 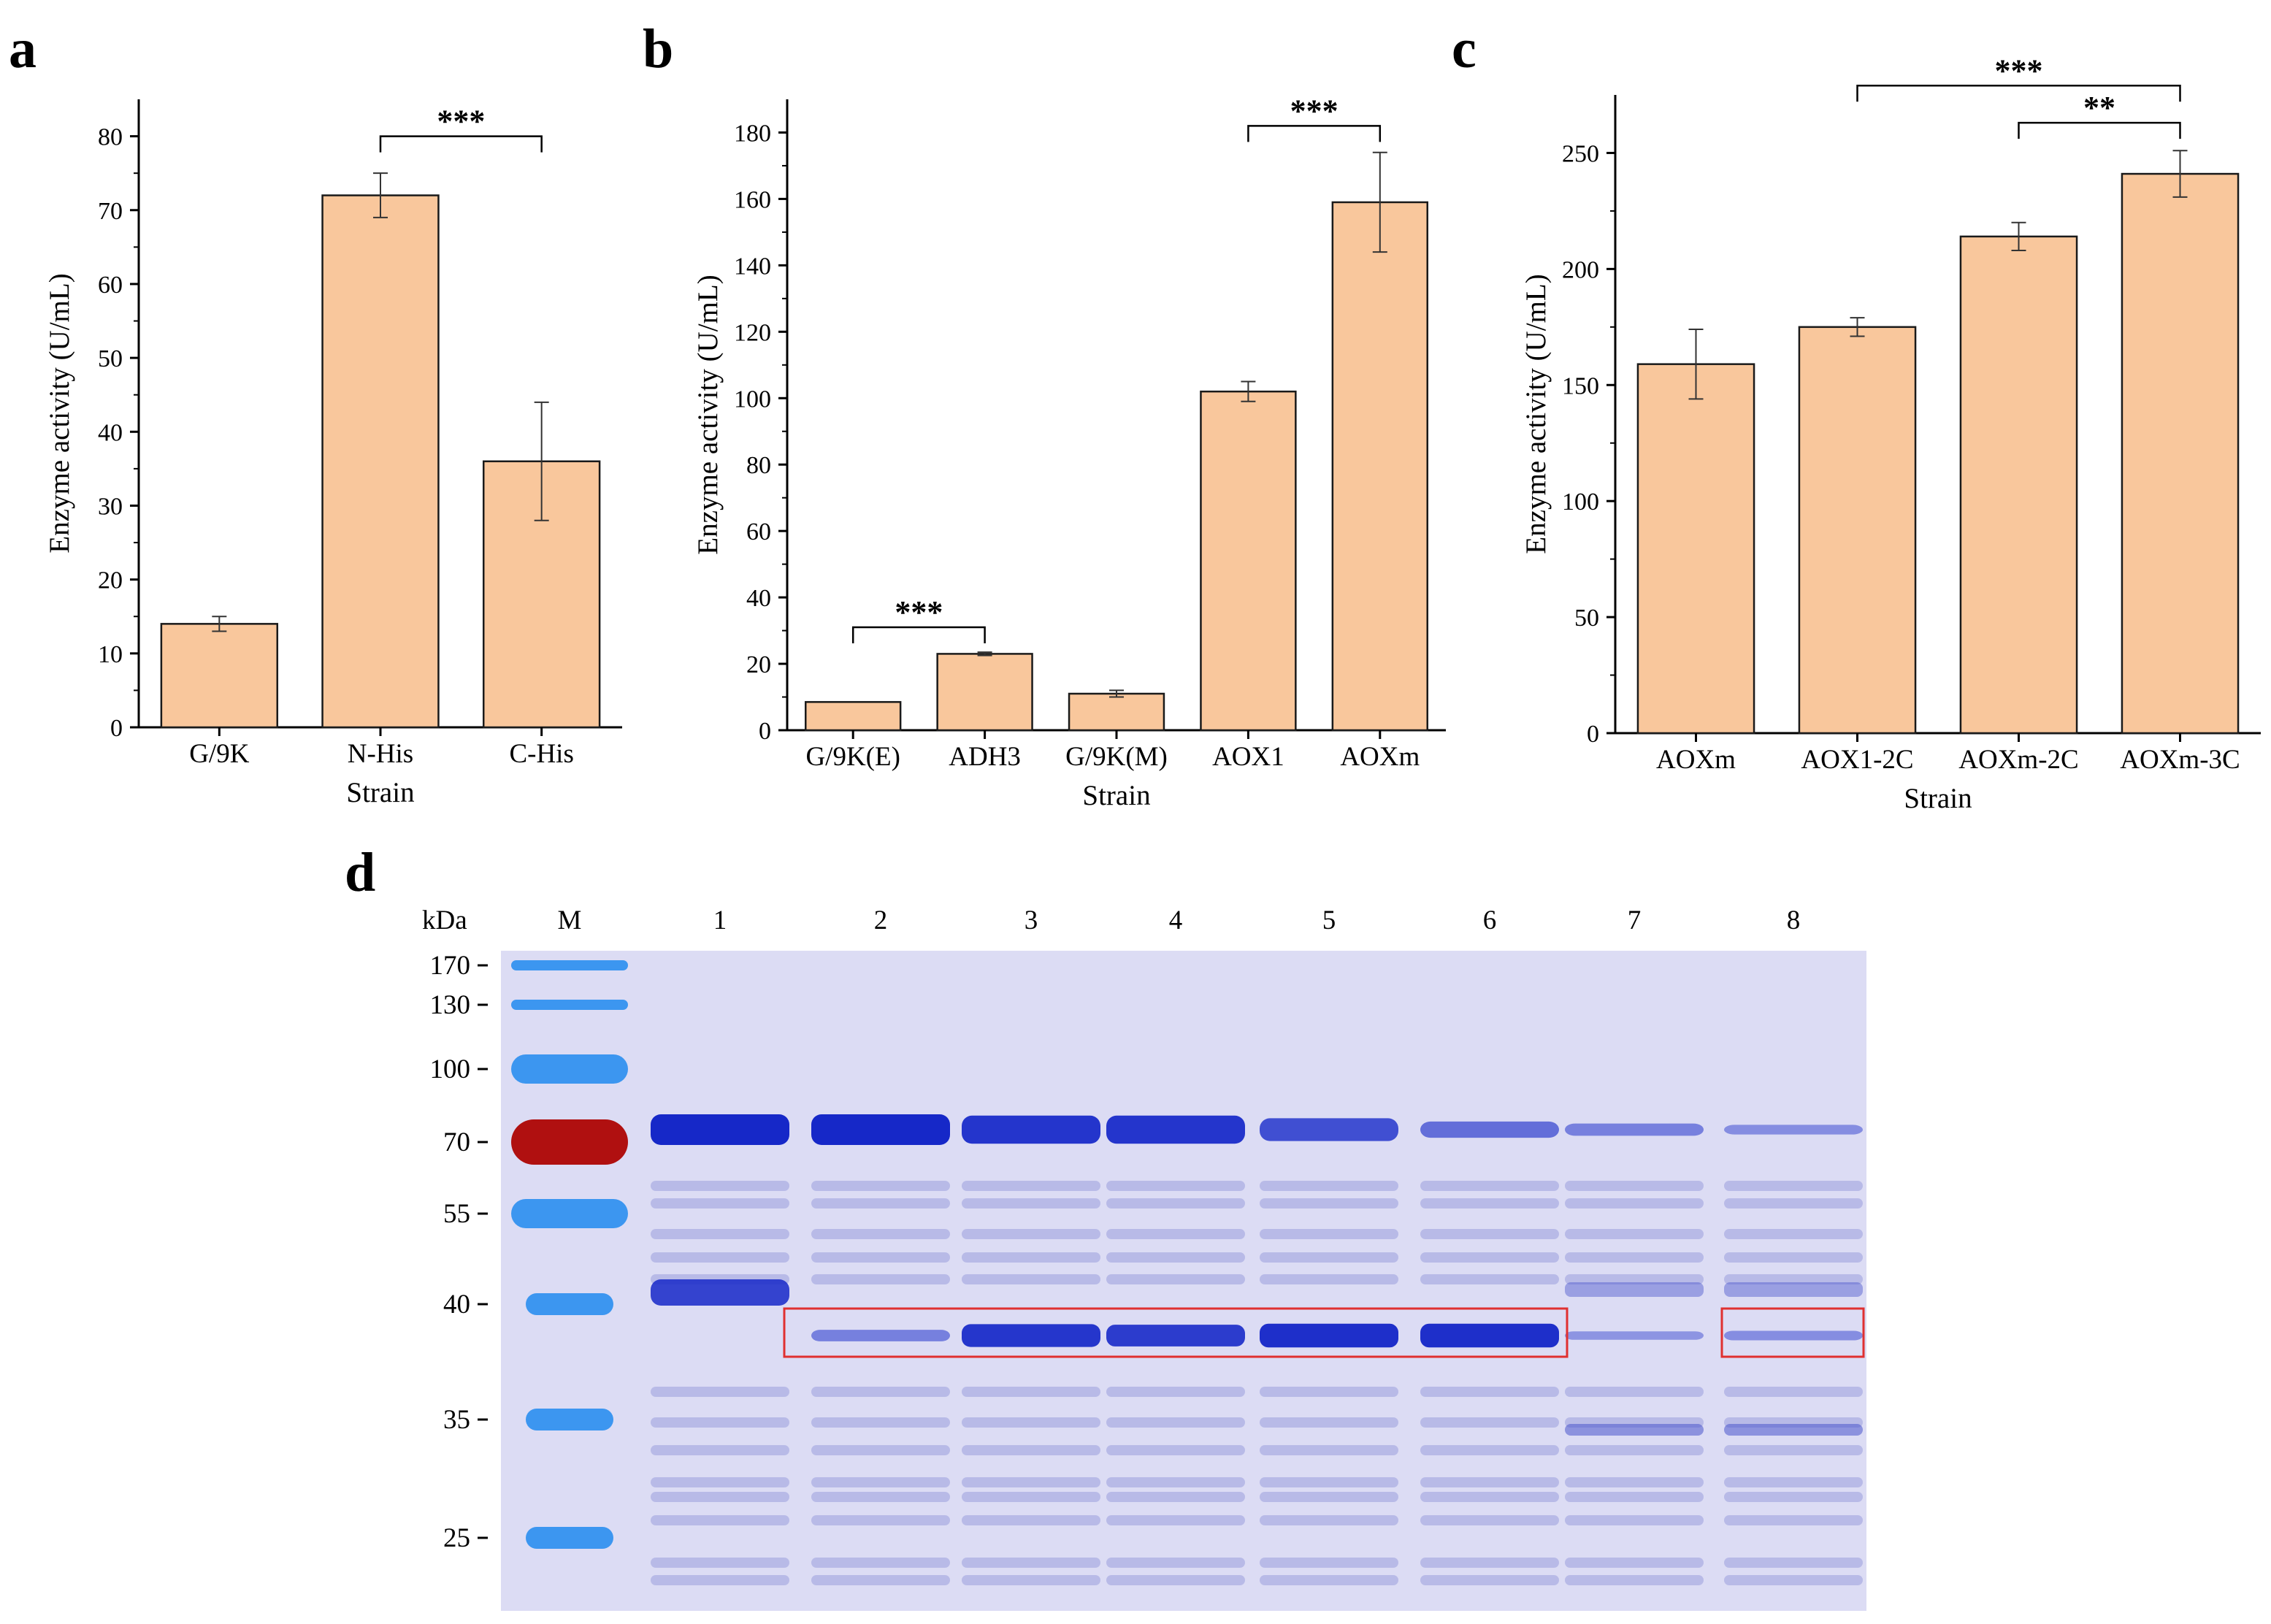 I want to click on bar-G/9K(E), so click(x=853, y=716).